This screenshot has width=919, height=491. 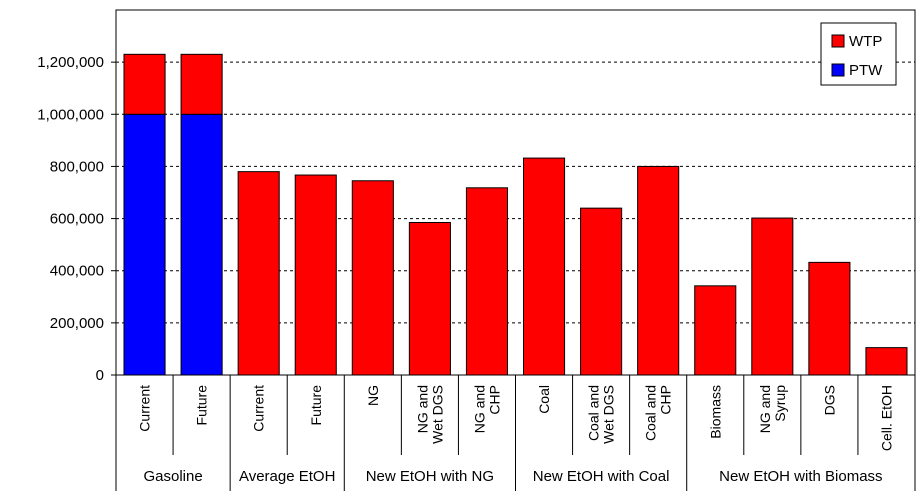 What do you see at coordinates (601, 476) in the screenshot?
I see `group-label: New EtOH with Coal` at bounding box center [601, 476].